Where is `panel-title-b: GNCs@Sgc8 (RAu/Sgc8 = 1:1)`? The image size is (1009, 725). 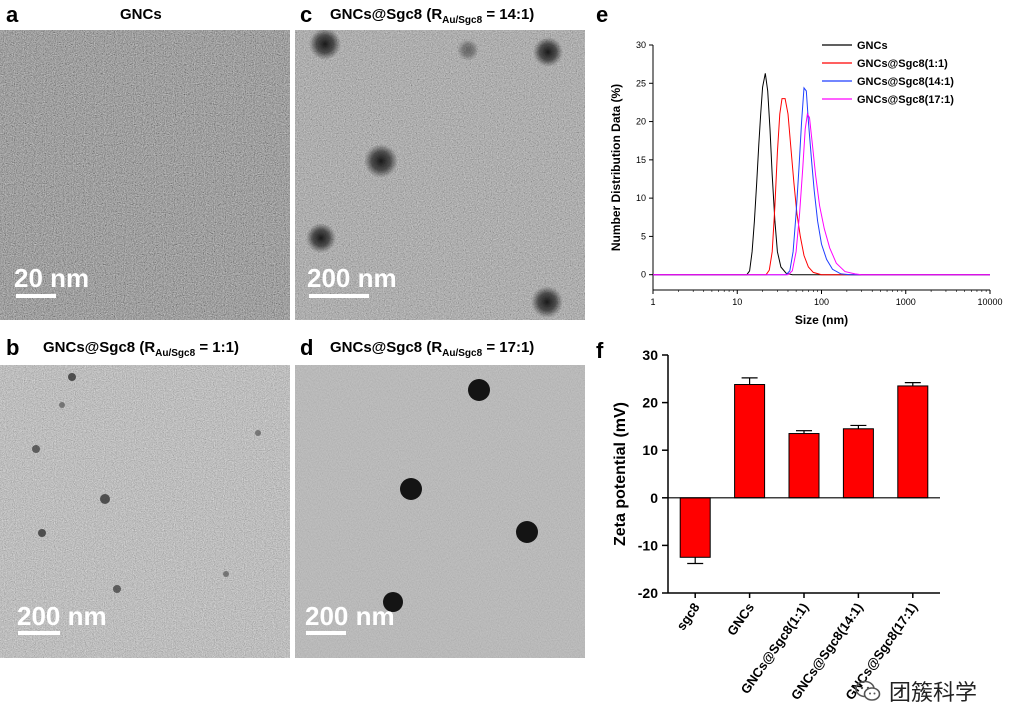
panel-title-b: GNCs@Sgc8 (RAu/Sgc8 = 1:1) is located at coordinates (141, 349).